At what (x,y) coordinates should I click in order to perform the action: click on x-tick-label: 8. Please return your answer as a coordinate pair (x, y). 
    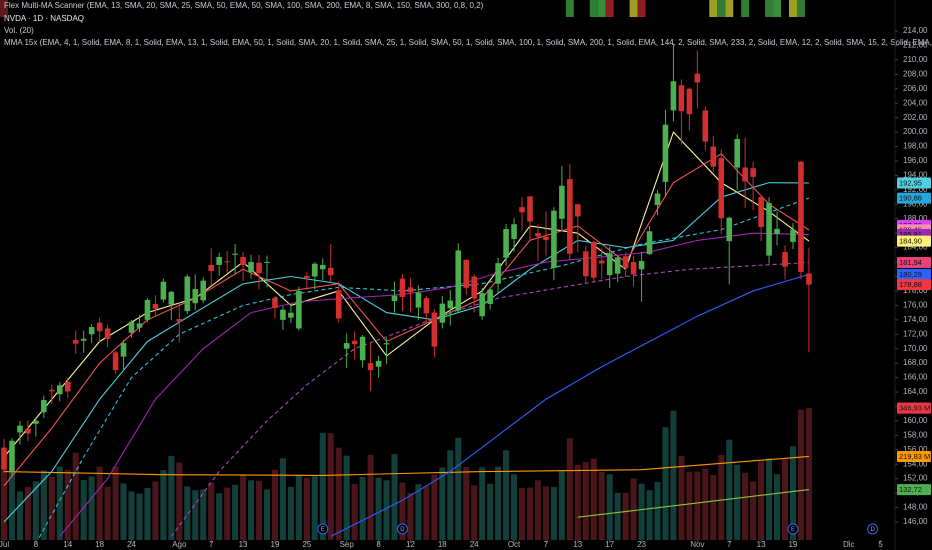
    Looking at the image, I should click on (36, 544).